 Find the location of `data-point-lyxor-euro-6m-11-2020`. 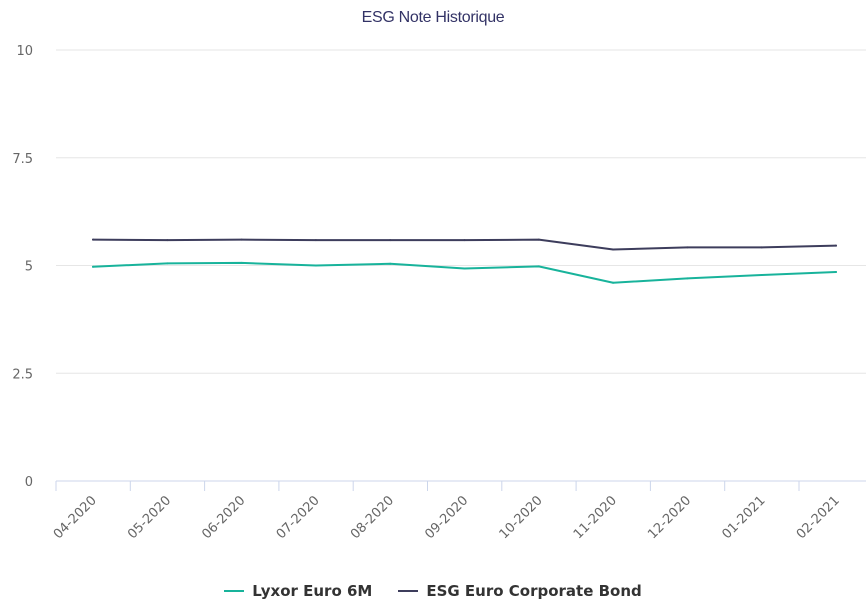

data-point-lyxor-euro-6m-11-2020 is located at coordinates (613, 282).